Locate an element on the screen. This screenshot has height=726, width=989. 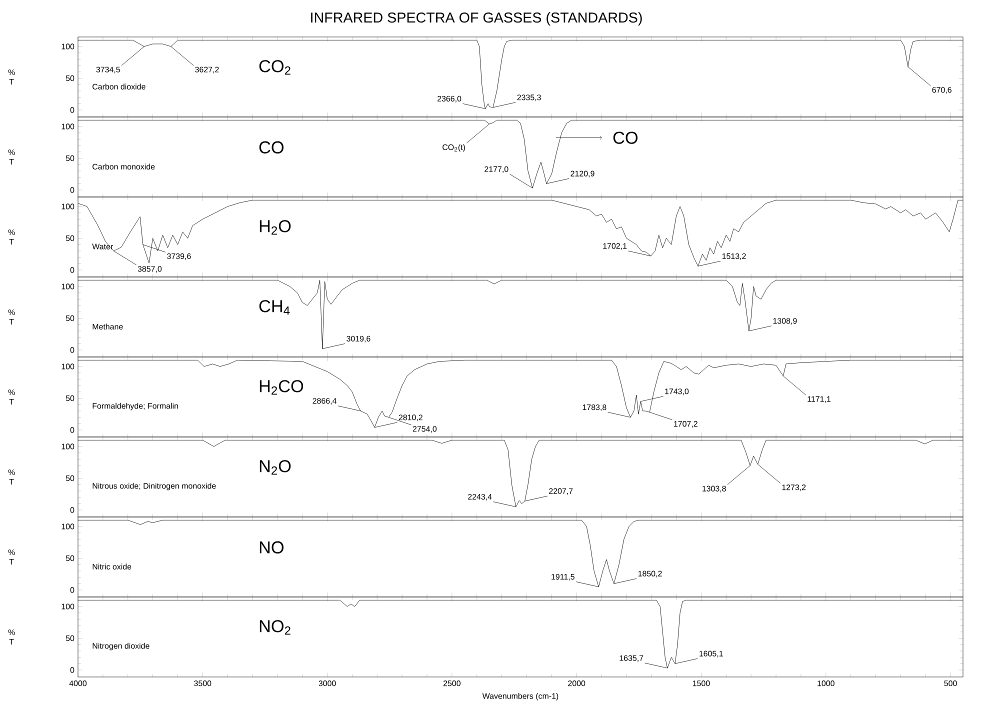
annotation: NO$_{2}$ is located at coordinates (275, 627).